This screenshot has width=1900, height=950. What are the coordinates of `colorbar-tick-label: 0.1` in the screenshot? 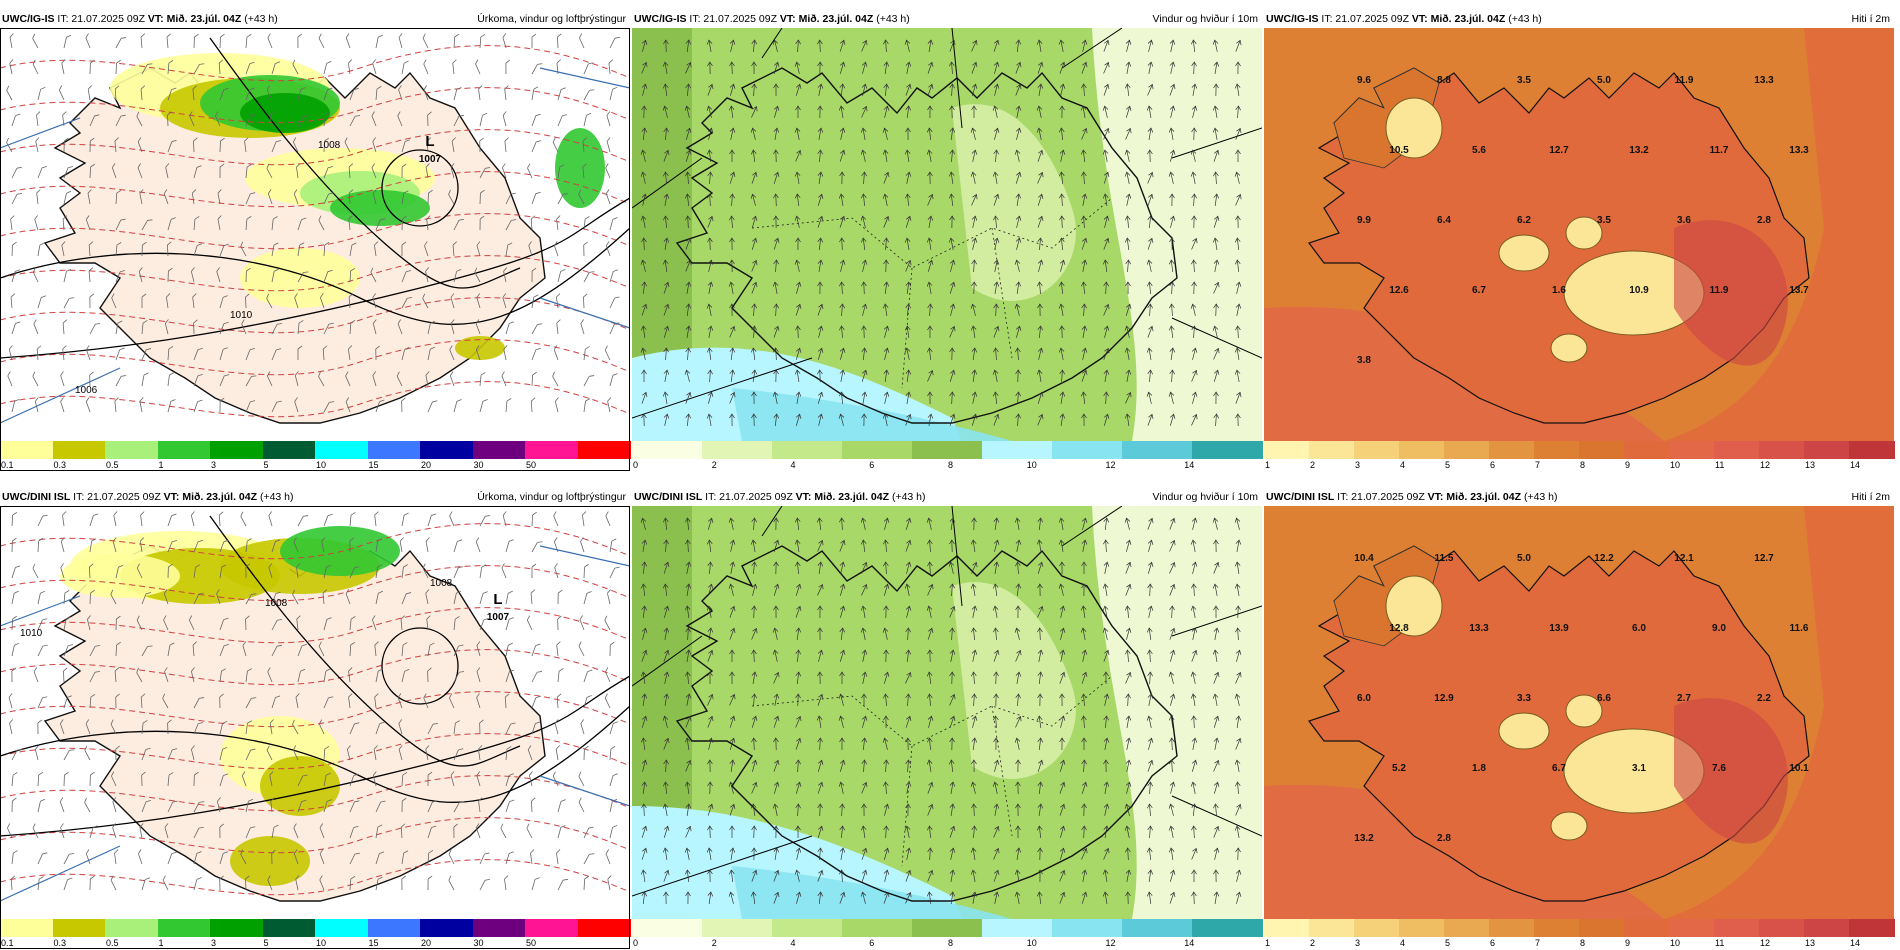 It's located at (7, 465).